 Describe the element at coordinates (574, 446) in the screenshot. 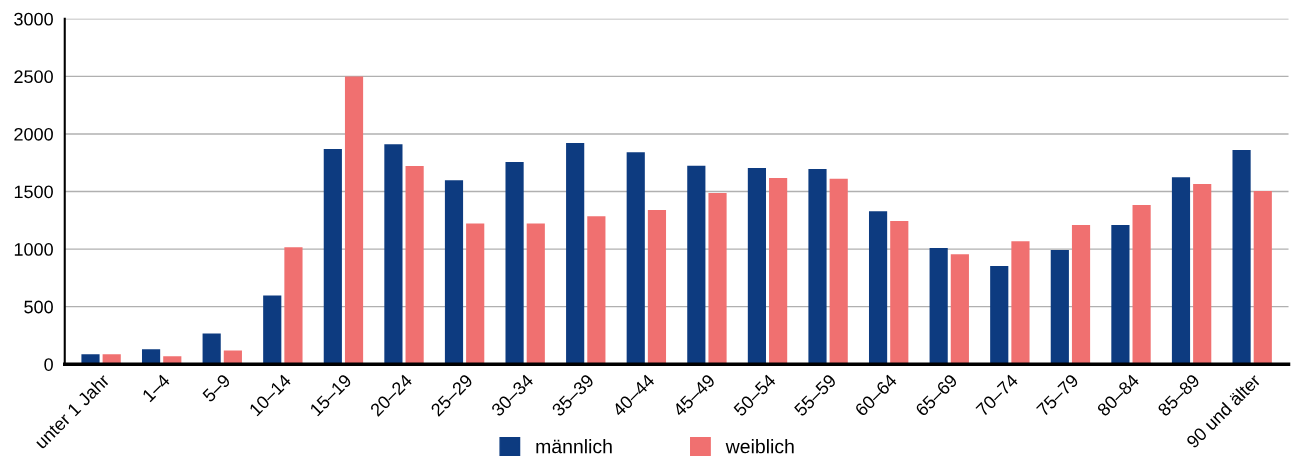

I see `legend-label: männlich` at that location.